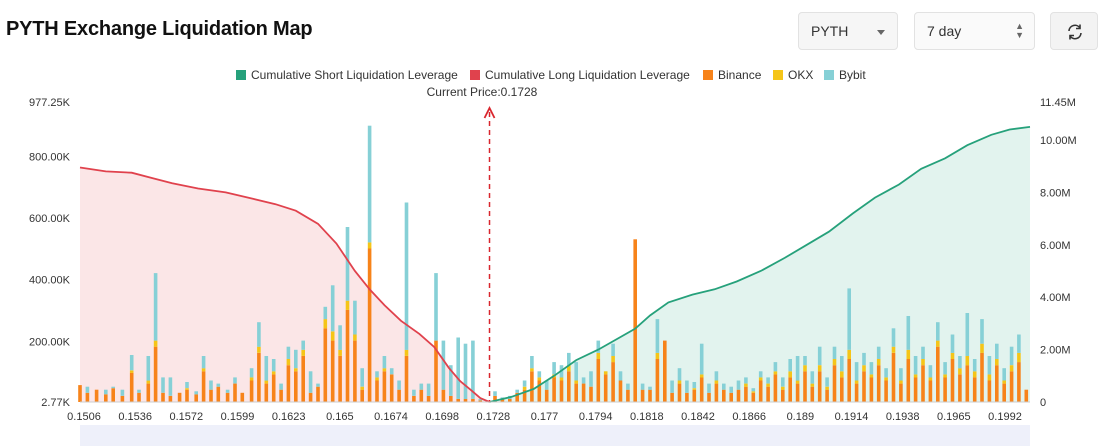  What do you see at coordinates (974, 31) in the screenshot?
I see `range-select: 7 day ▲ ▼` at bounding box center [974, 31].